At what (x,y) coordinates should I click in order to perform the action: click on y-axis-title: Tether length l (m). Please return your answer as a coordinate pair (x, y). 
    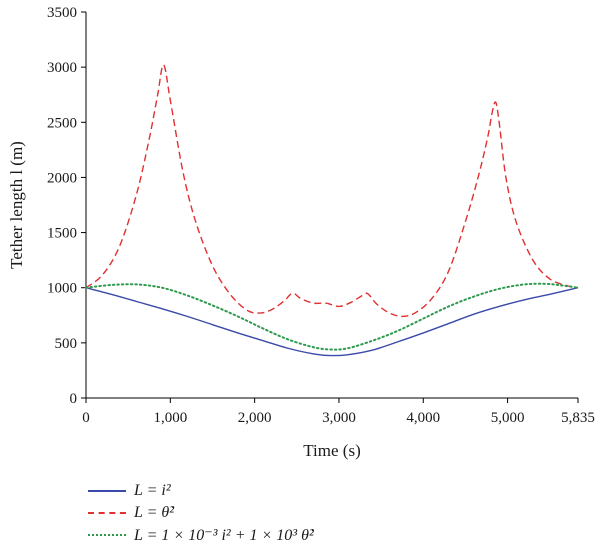
    Looking at the image, I should click on (16, 205).